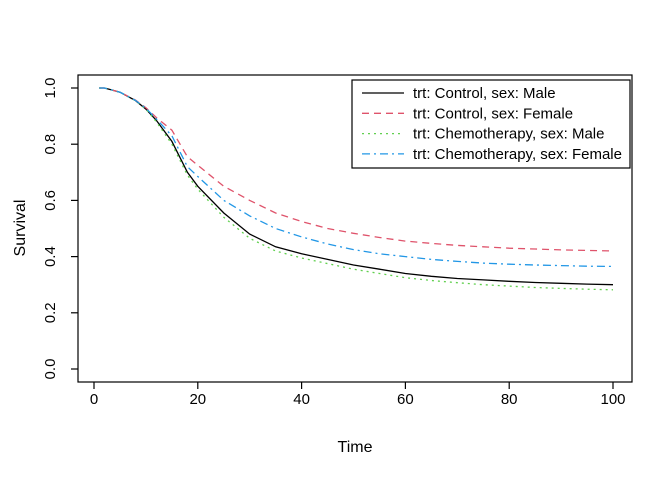  Describe the element at coordinates (508, 134) in the screenshot. I see `legend-label: trt: Chemotherapy, sex: Male` at that location.